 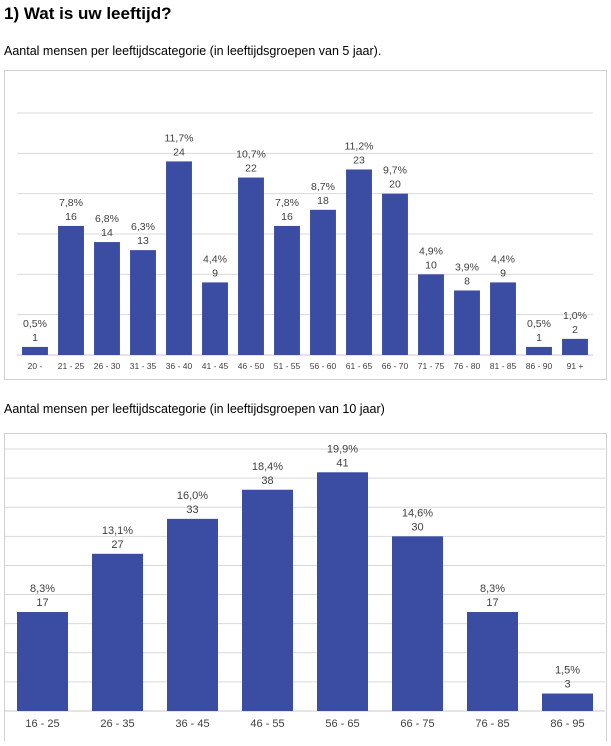 What do you see at coordinates (395, 185) in the screenshot?
I see `chart-1-value-label: 20` at bounding box center [395, 185].